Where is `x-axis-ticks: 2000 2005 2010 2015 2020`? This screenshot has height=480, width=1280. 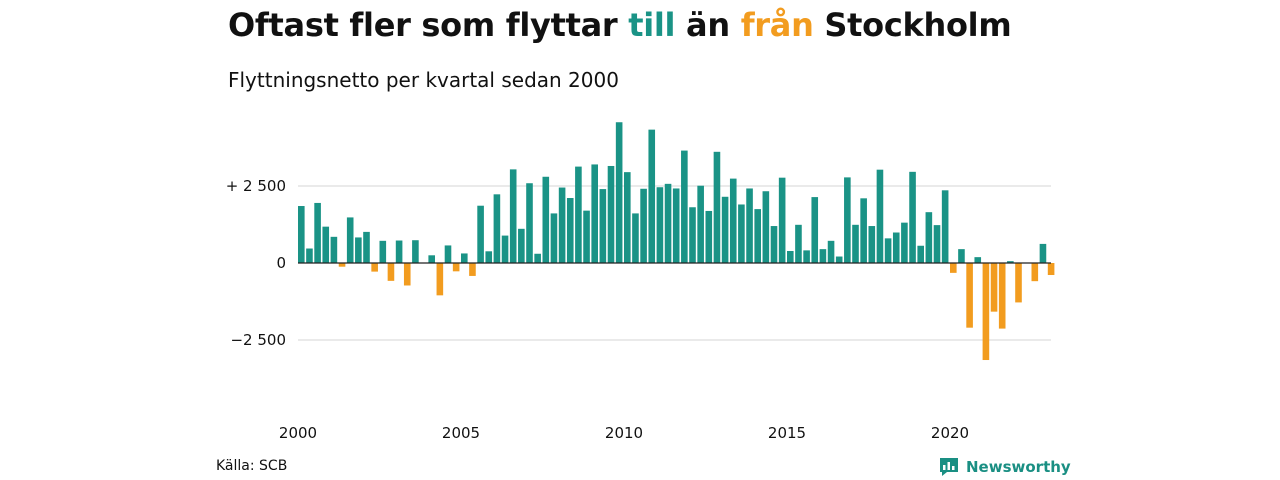 x-axis-ticks: 2000 2005 2010 2015 2020 is located at coordinates (624, 433).